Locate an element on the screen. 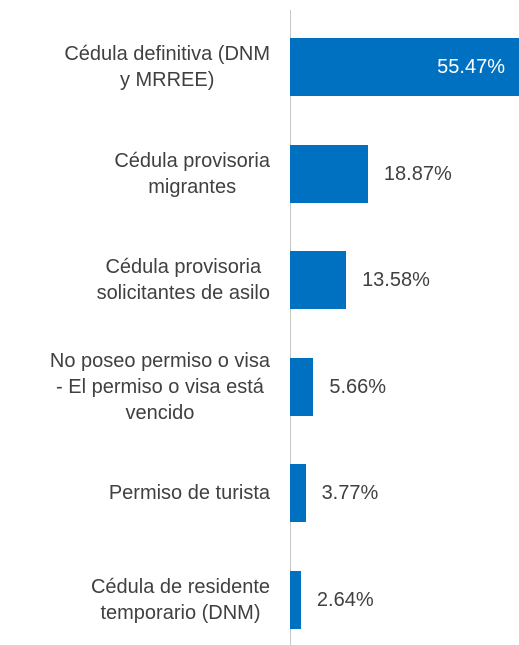  axis-line is located at coordinates (290, 327).